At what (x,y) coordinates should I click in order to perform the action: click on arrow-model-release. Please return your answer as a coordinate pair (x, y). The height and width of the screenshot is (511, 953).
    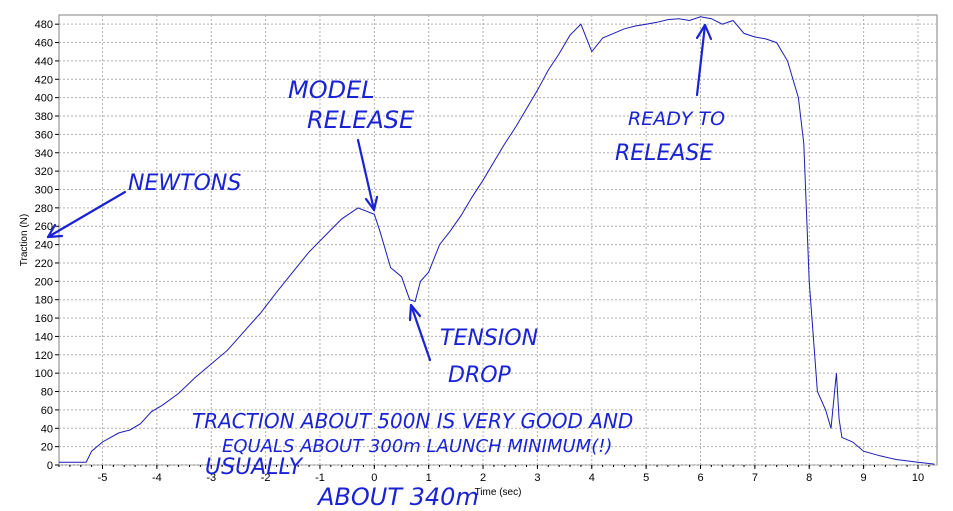
    Looking at the image, I should click on (366, 175).